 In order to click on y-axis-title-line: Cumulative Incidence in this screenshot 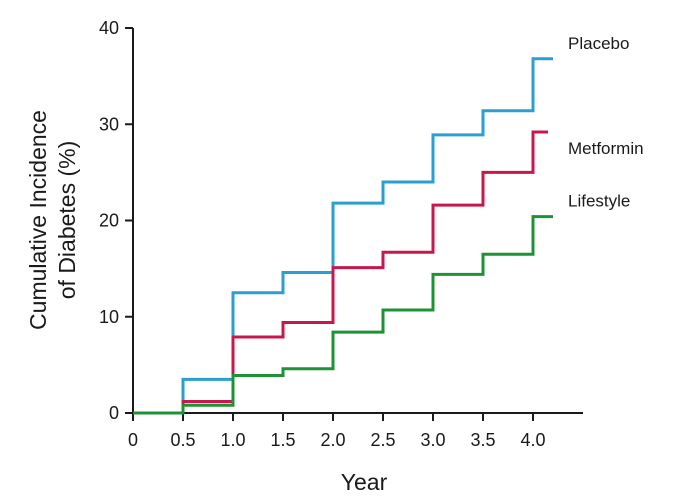, I will do `click(38, 220)`.